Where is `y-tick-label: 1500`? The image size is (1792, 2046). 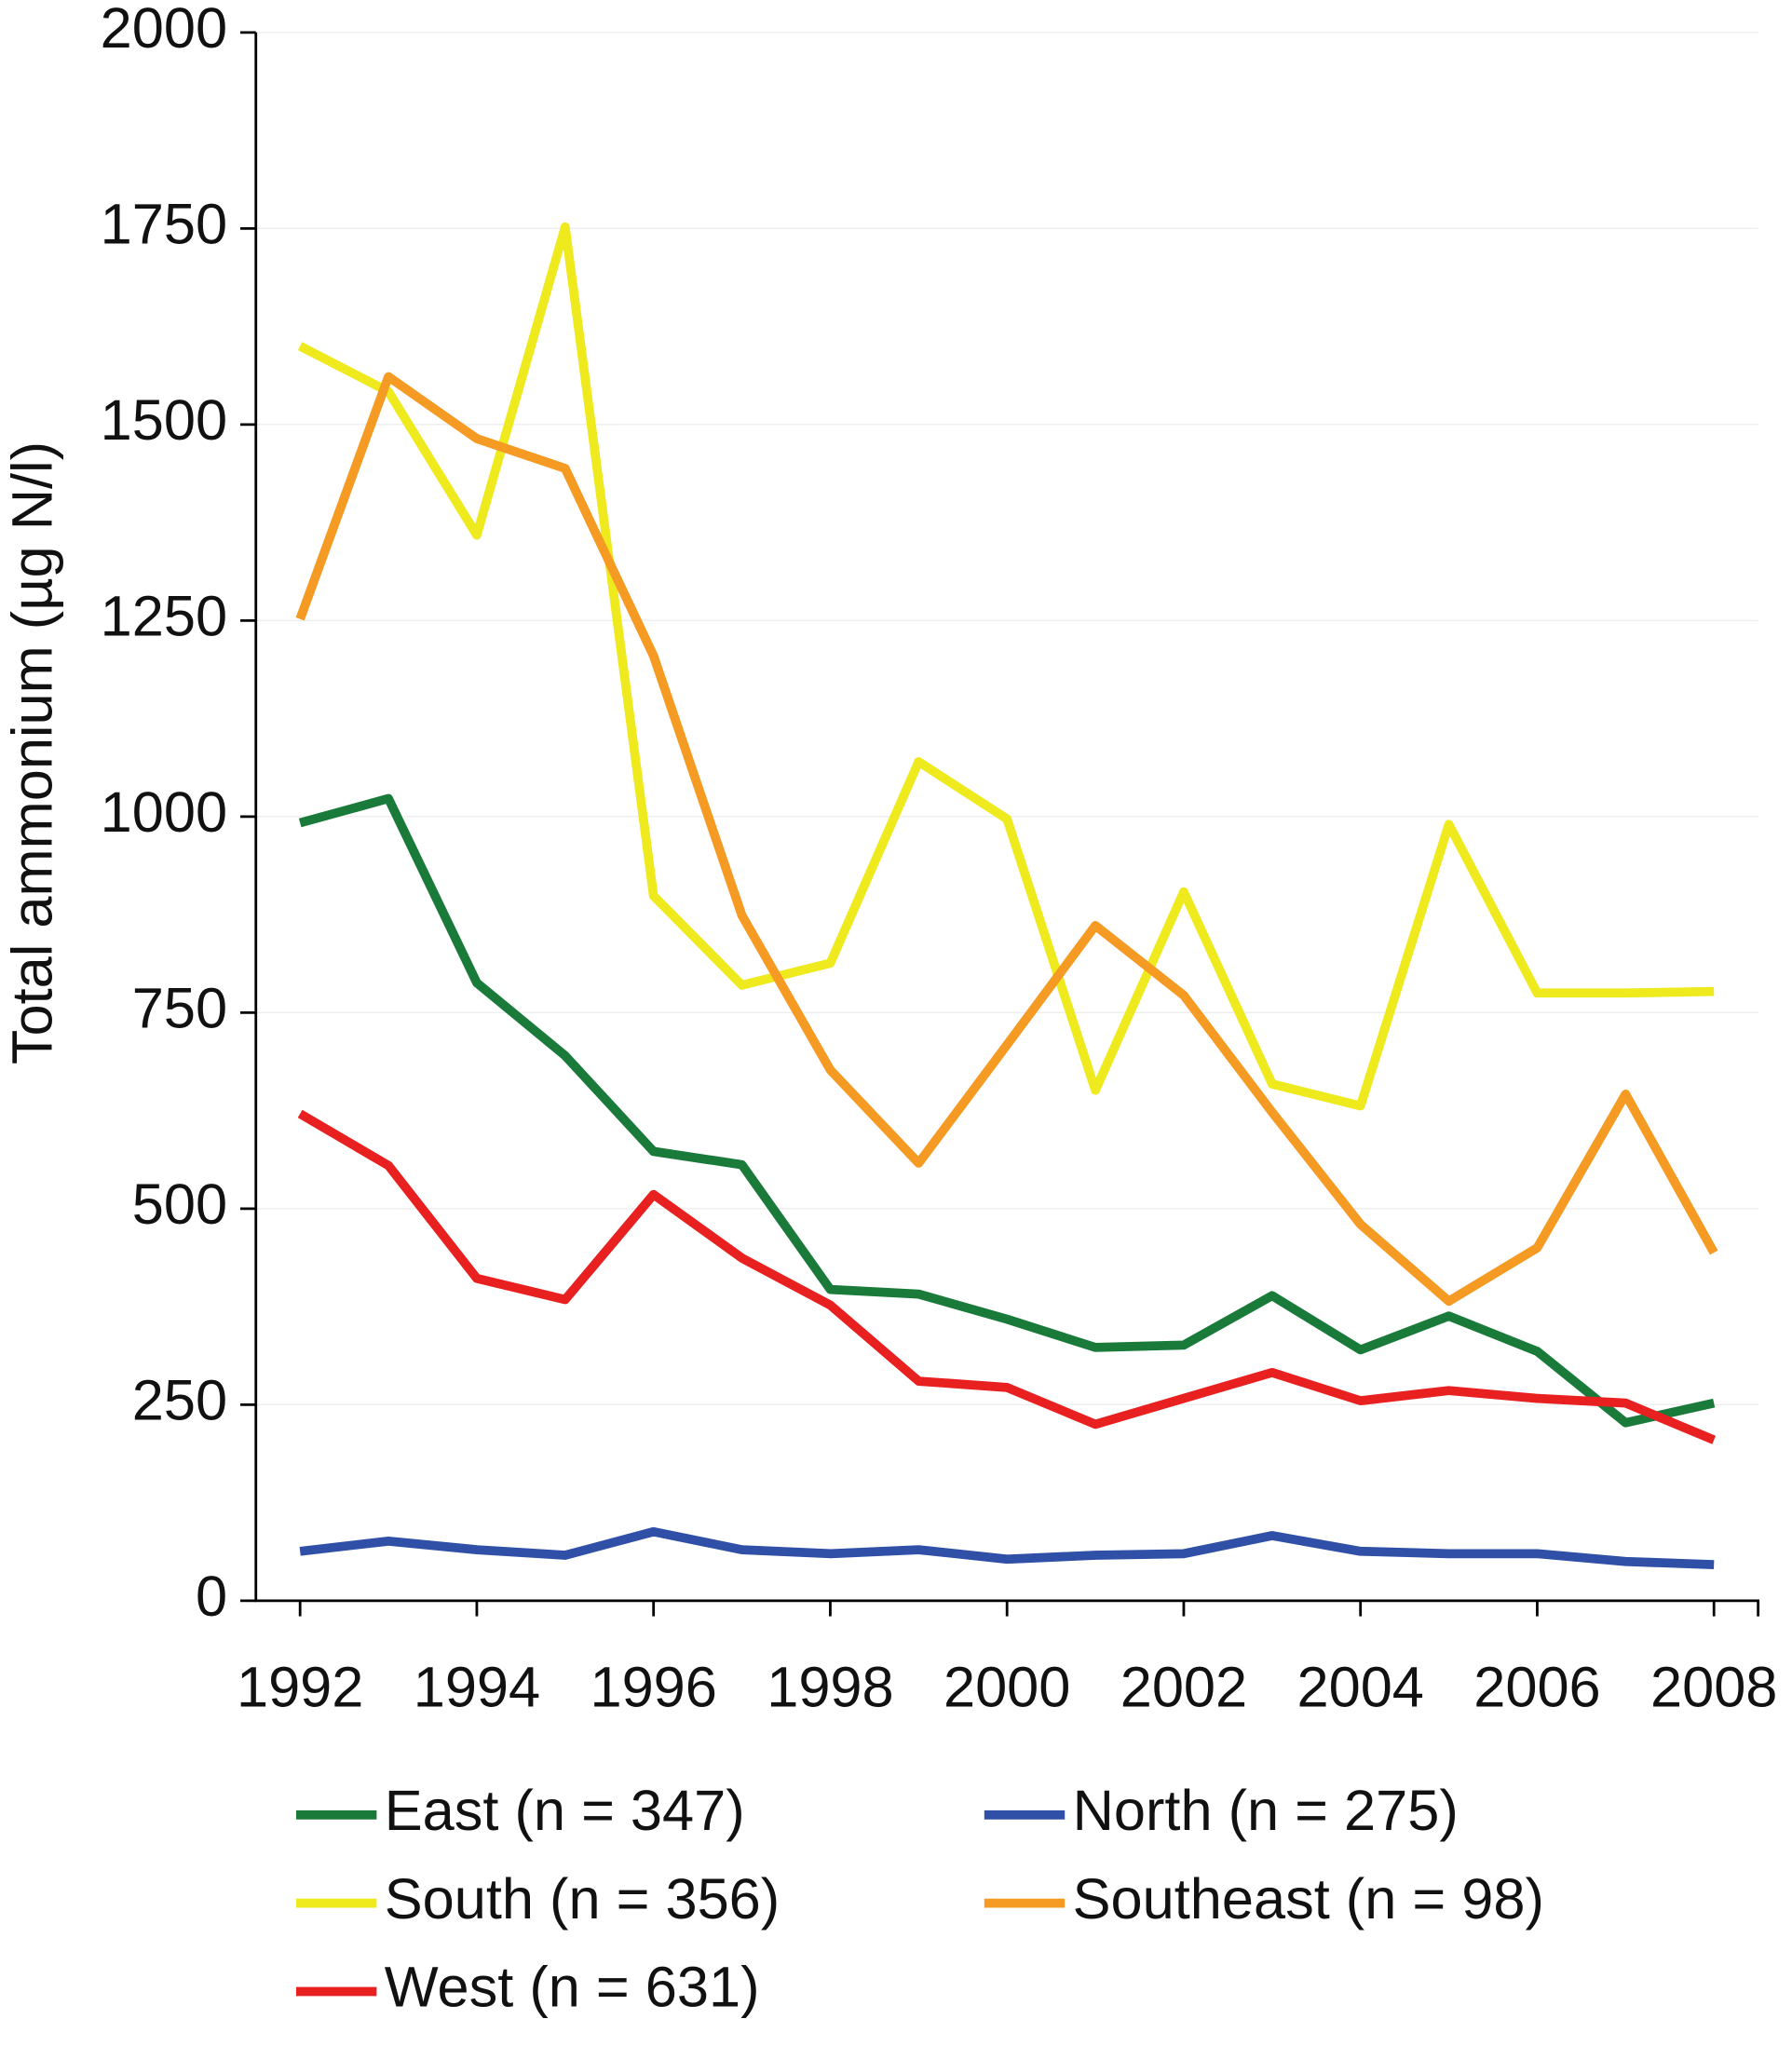
y-tick-label: 1500 is located at coordinates (164, 419).